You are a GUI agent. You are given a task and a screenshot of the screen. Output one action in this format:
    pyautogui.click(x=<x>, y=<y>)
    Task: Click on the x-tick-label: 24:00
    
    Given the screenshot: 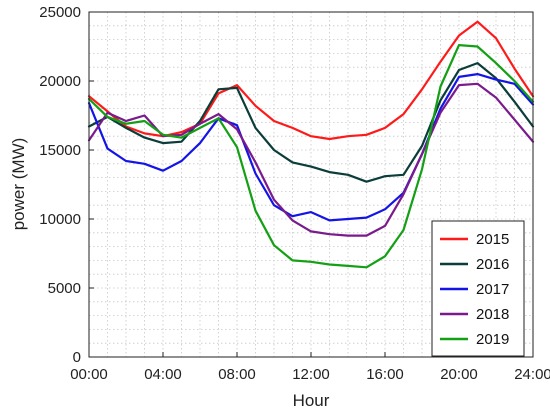 What is the action you would take?
    pyautogui.click(x=532, y=374)
    